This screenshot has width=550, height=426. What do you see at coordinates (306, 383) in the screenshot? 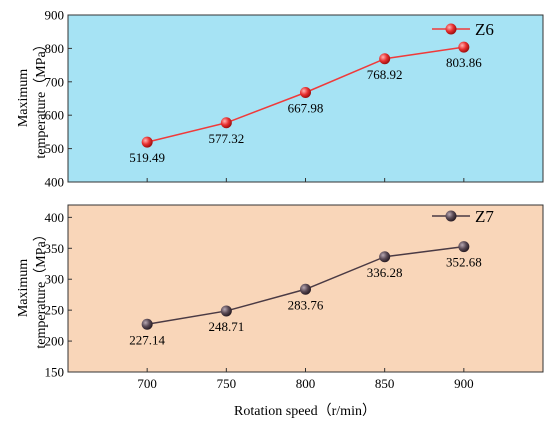
I see `bottom-xtick-label: 800` at bounding box center [306, 383].